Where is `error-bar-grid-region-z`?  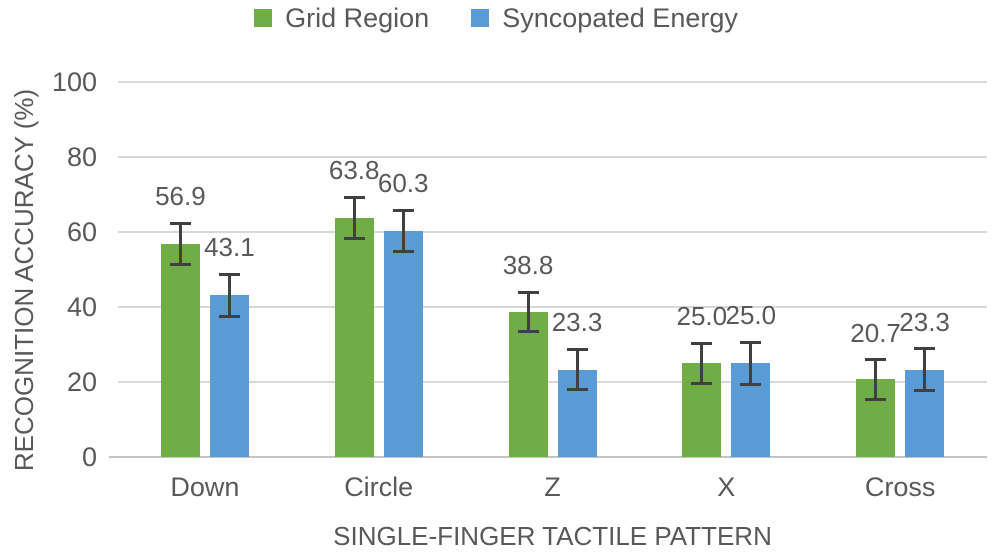
error-bar-grid-region-z is located at coordinates (528, 311).